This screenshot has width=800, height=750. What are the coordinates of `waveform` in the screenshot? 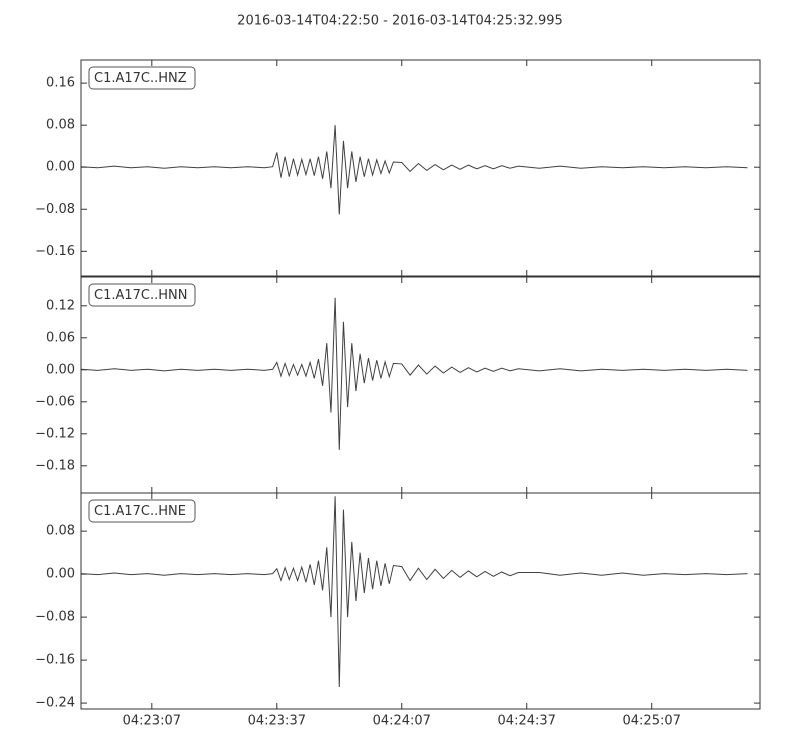 It's located at (414, 170).